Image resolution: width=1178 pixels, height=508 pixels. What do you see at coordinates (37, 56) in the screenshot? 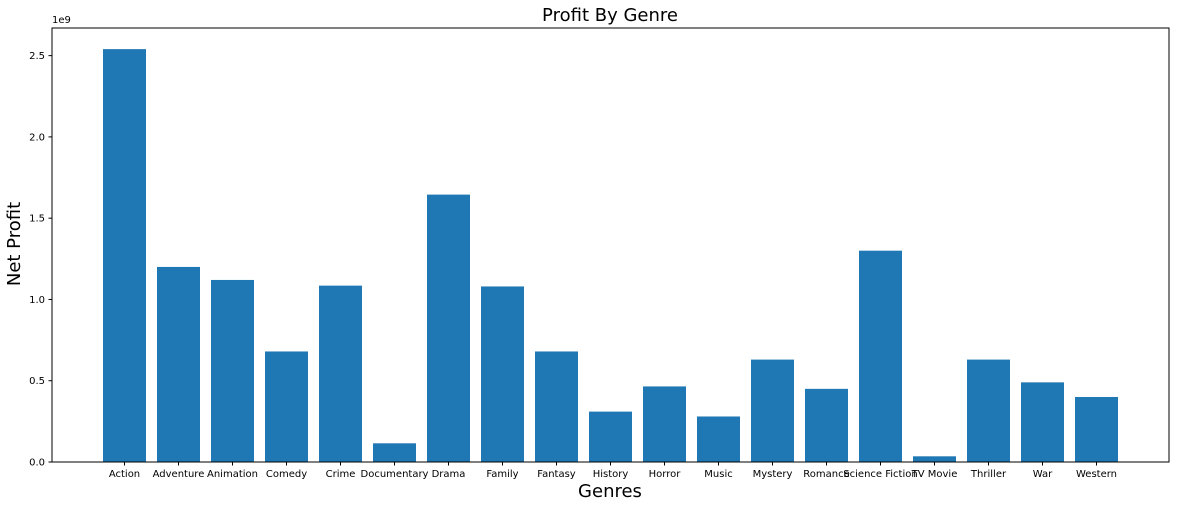
I see `y-tick-label: 2.5` at bounding box center [37, 56].